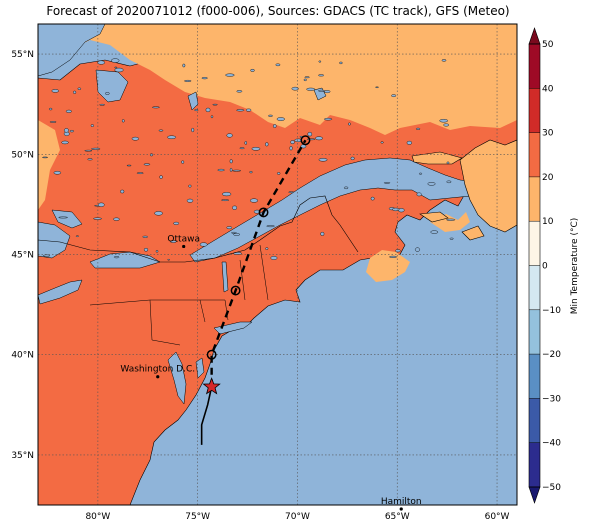  What do you see at coordinates (72, 50) in the screenshot?
I see `hudson-bay` at bounding box center [72, 50].